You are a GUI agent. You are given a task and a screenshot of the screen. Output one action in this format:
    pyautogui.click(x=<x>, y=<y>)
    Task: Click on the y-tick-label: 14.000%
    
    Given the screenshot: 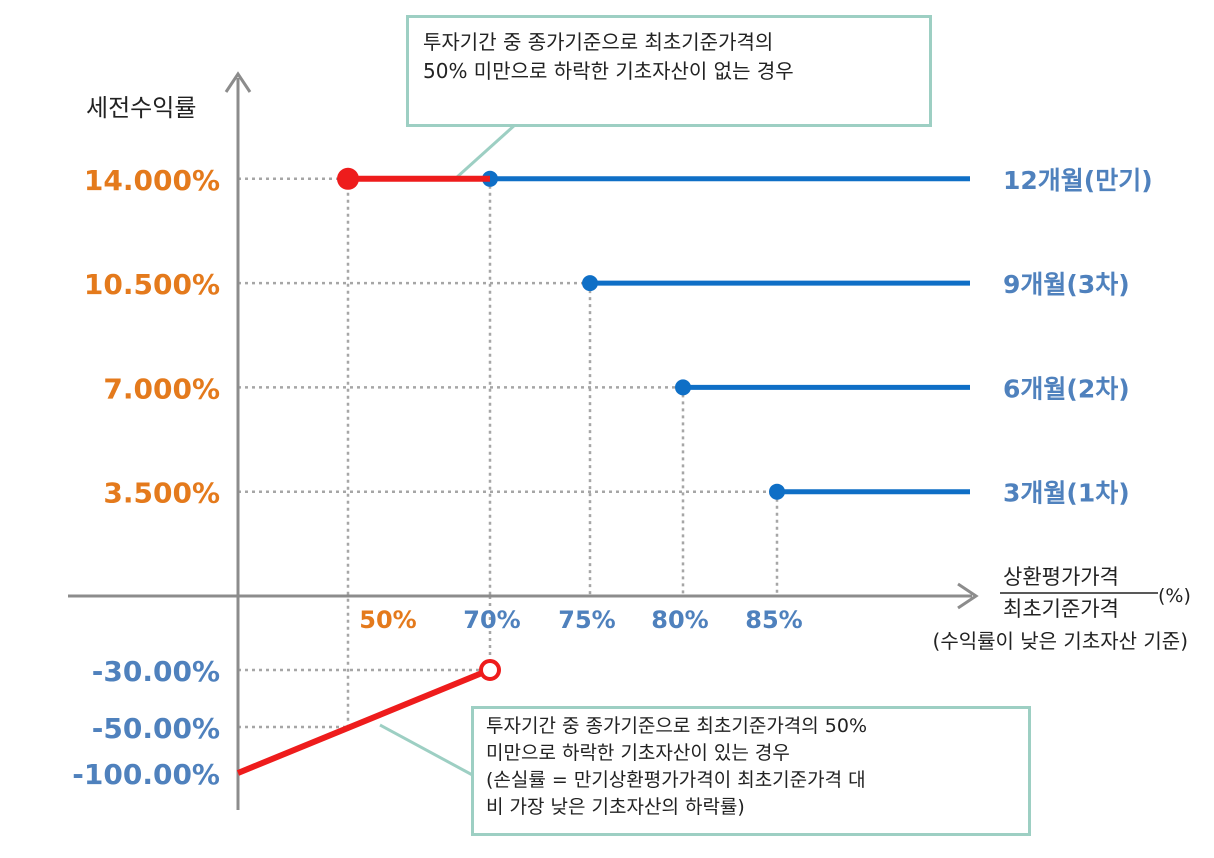 What is the action you would take?
    pyautogui.click(x=152, y=180)
    